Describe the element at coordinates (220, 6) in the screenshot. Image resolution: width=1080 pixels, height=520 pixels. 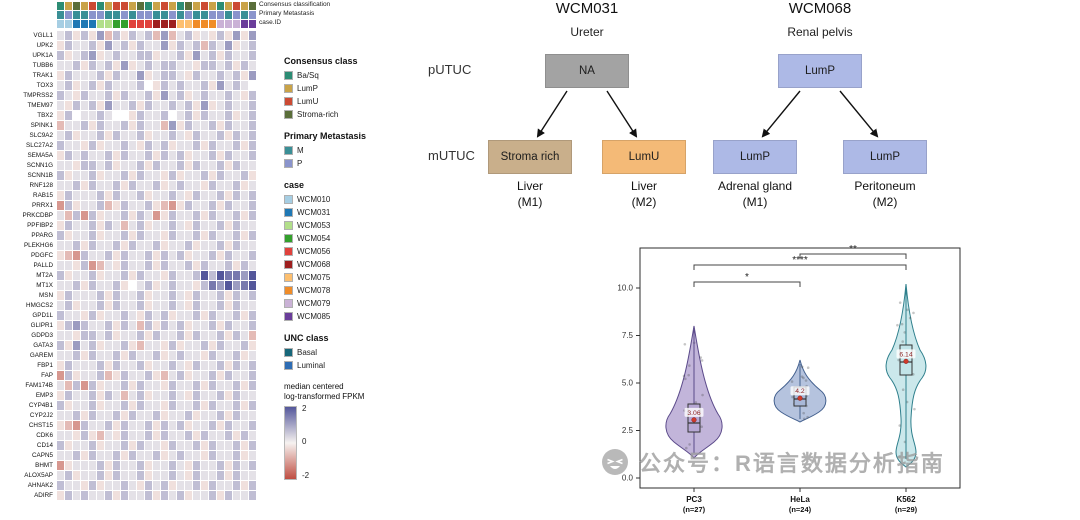
I see `consensus-annotation-cell` at that location.